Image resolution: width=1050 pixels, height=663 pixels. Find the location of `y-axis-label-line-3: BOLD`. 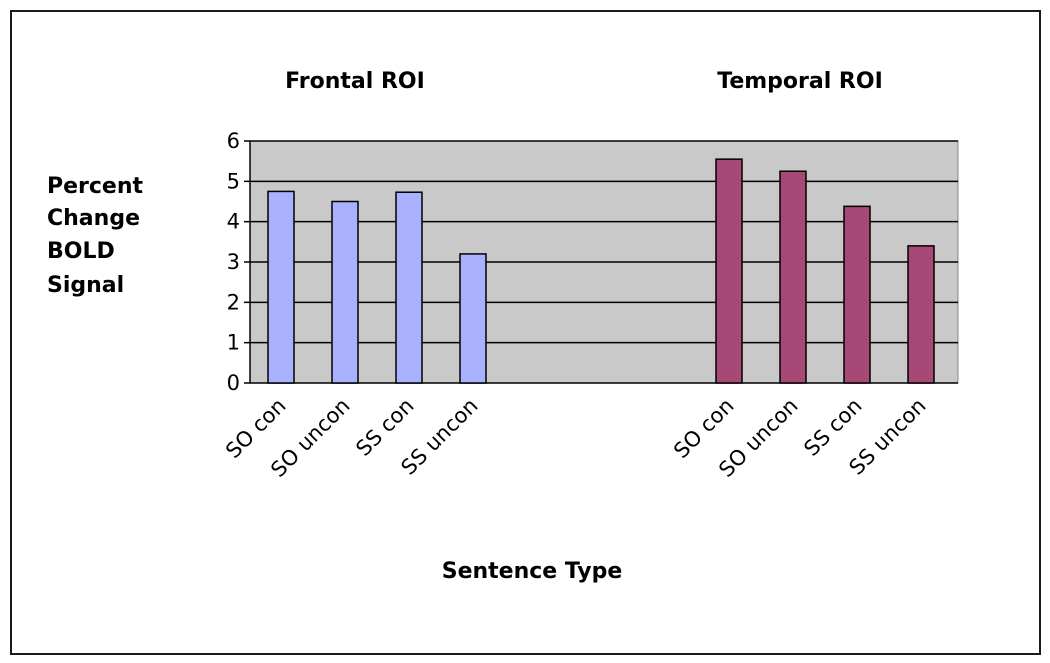

y-axis-label-line-3: BOLD is located at coordinates (81, 251).